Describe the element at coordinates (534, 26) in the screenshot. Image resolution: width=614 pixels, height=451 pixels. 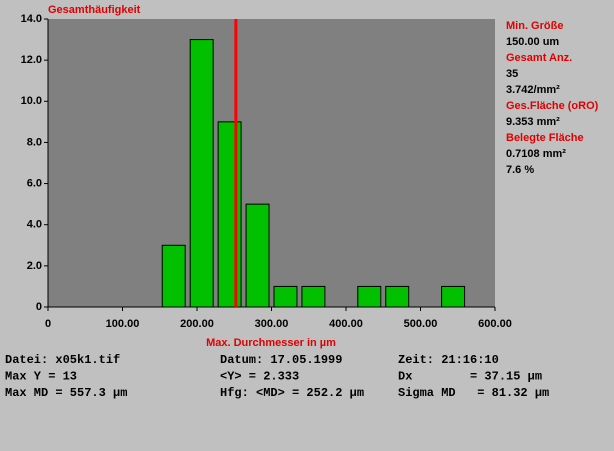
I see `side-label: Min. Größe` at that location.